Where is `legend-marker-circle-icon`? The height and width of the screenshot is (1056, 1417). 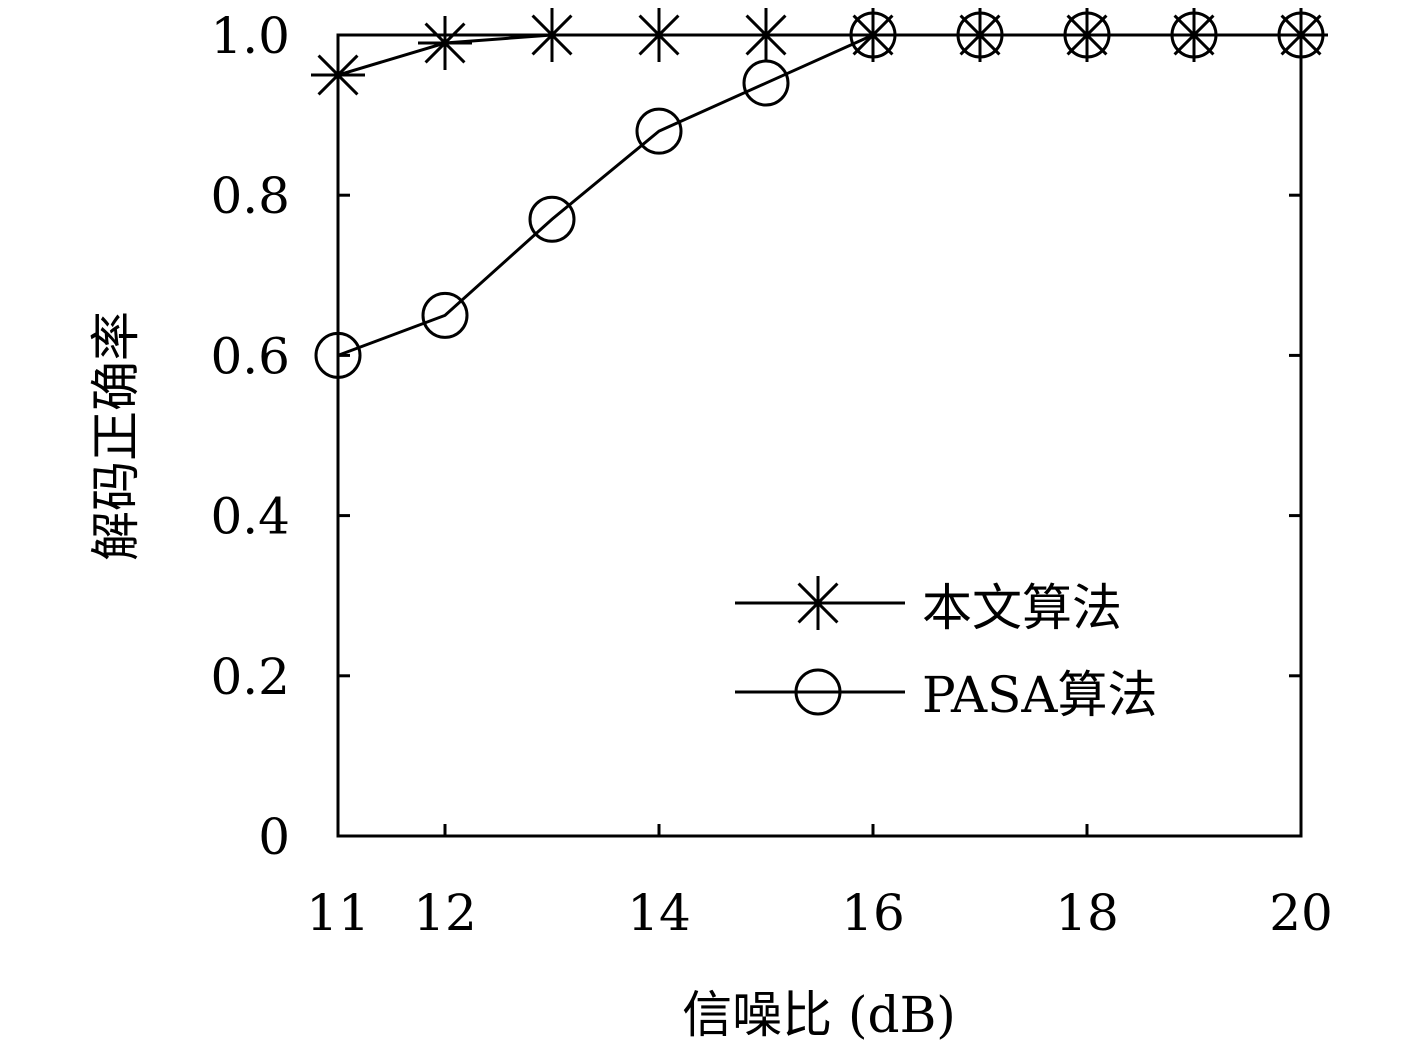
legend-marker-circle-icon is located at coordinates (818, 692).